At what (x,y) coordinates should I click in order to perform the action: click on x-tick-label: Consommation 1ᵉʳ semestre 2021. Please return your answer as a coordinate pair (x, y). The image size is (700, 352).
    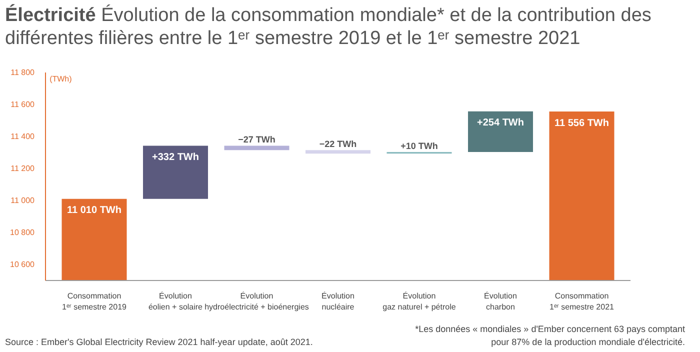
    Looking at the image, I should click on (582, 302).